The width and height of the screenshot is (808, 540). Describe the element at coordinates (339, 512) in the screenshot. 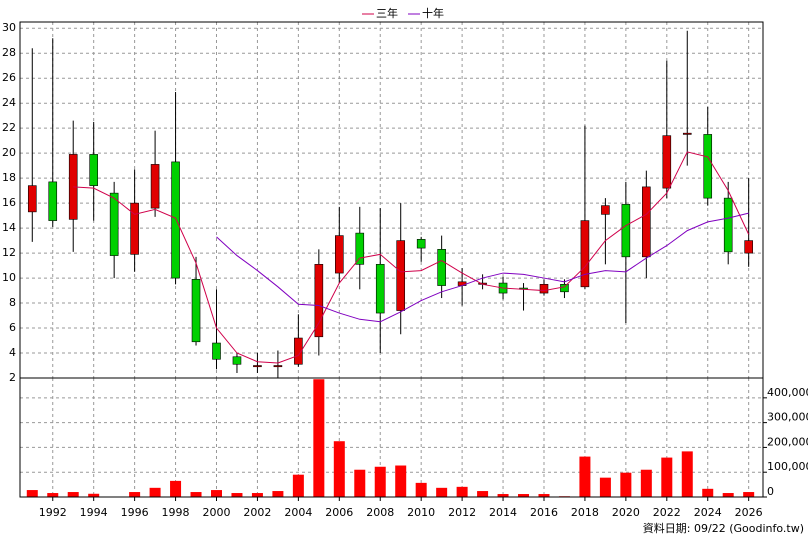

I see `x-tick-label: 2006` at that location.